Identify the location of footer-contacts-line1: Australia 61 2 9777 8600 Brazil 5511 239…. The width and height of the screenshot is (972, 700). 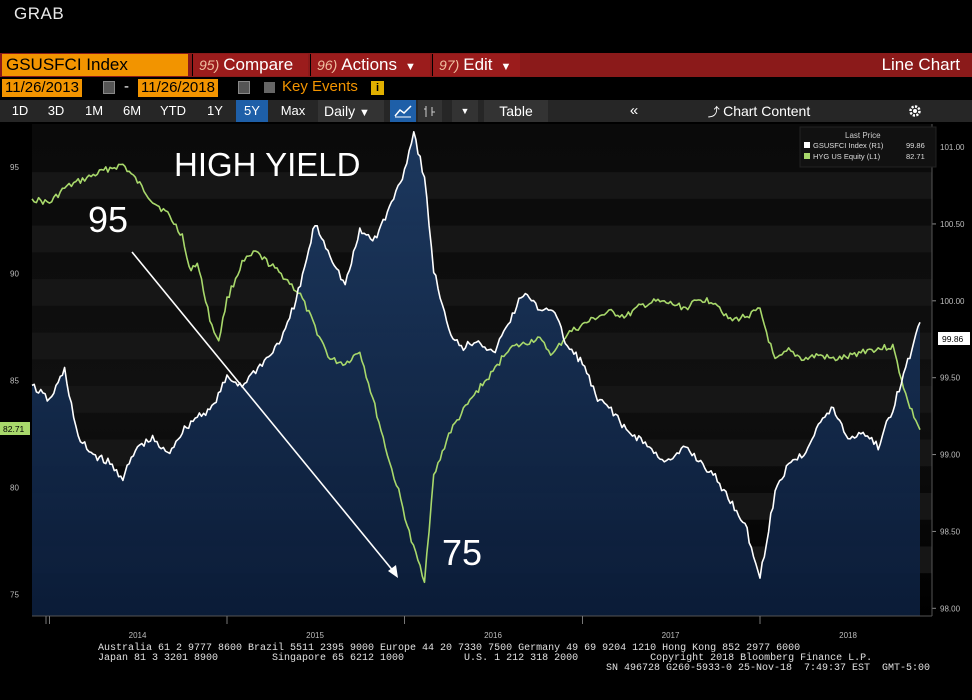
(449, 648).